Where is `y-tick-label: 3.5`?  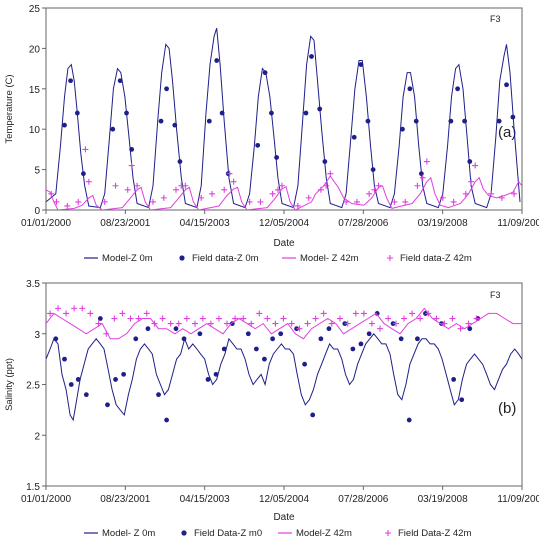
y-tick-label: 3.5 is located at coordinates (33, 284).